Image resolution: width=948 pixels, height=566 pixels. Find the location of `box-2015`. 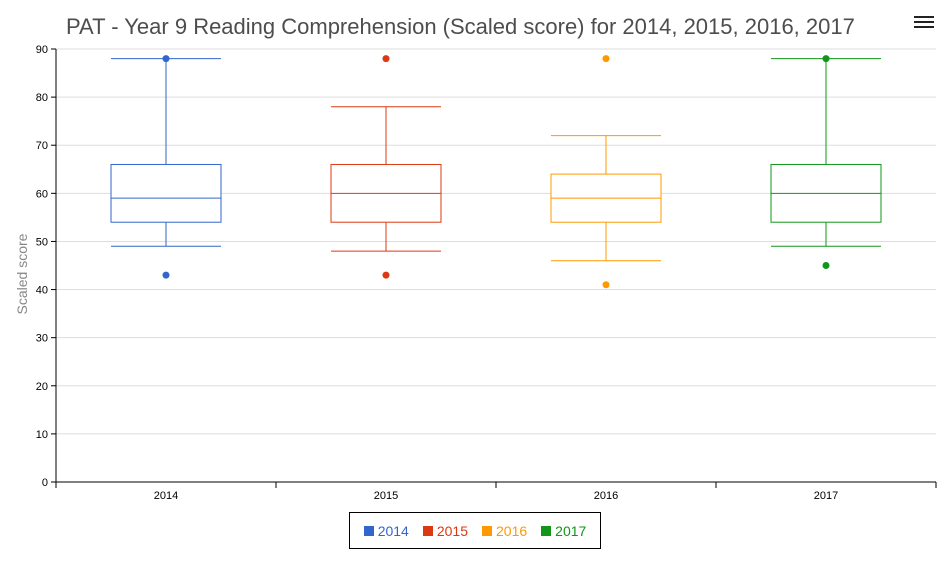

box-2015 is located at coordinates (386, 167).